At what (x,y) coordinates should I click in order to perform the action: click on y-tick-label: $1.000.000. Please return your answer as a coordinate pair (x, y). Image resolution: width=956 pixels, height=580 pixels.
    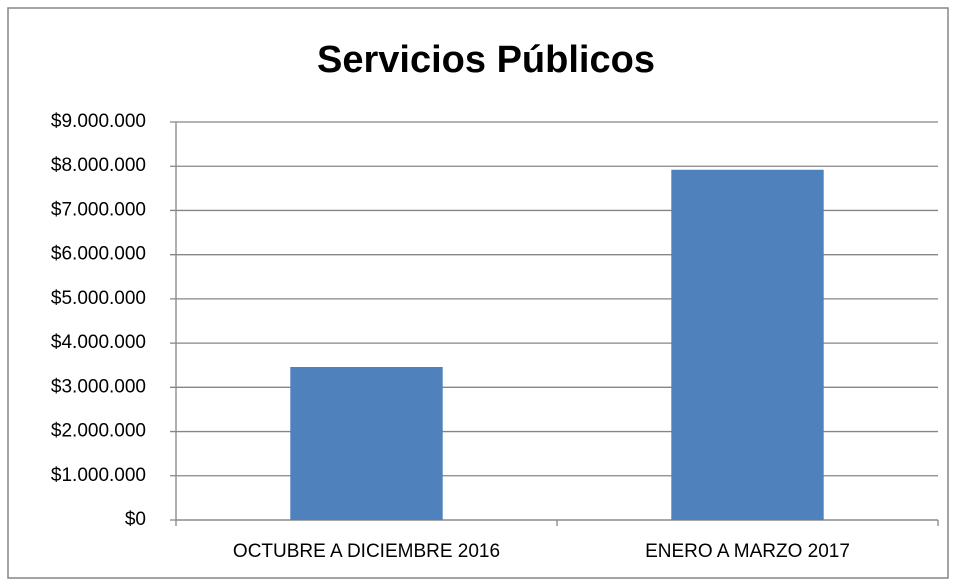
    Looking at the image, I should click on (98, 475).